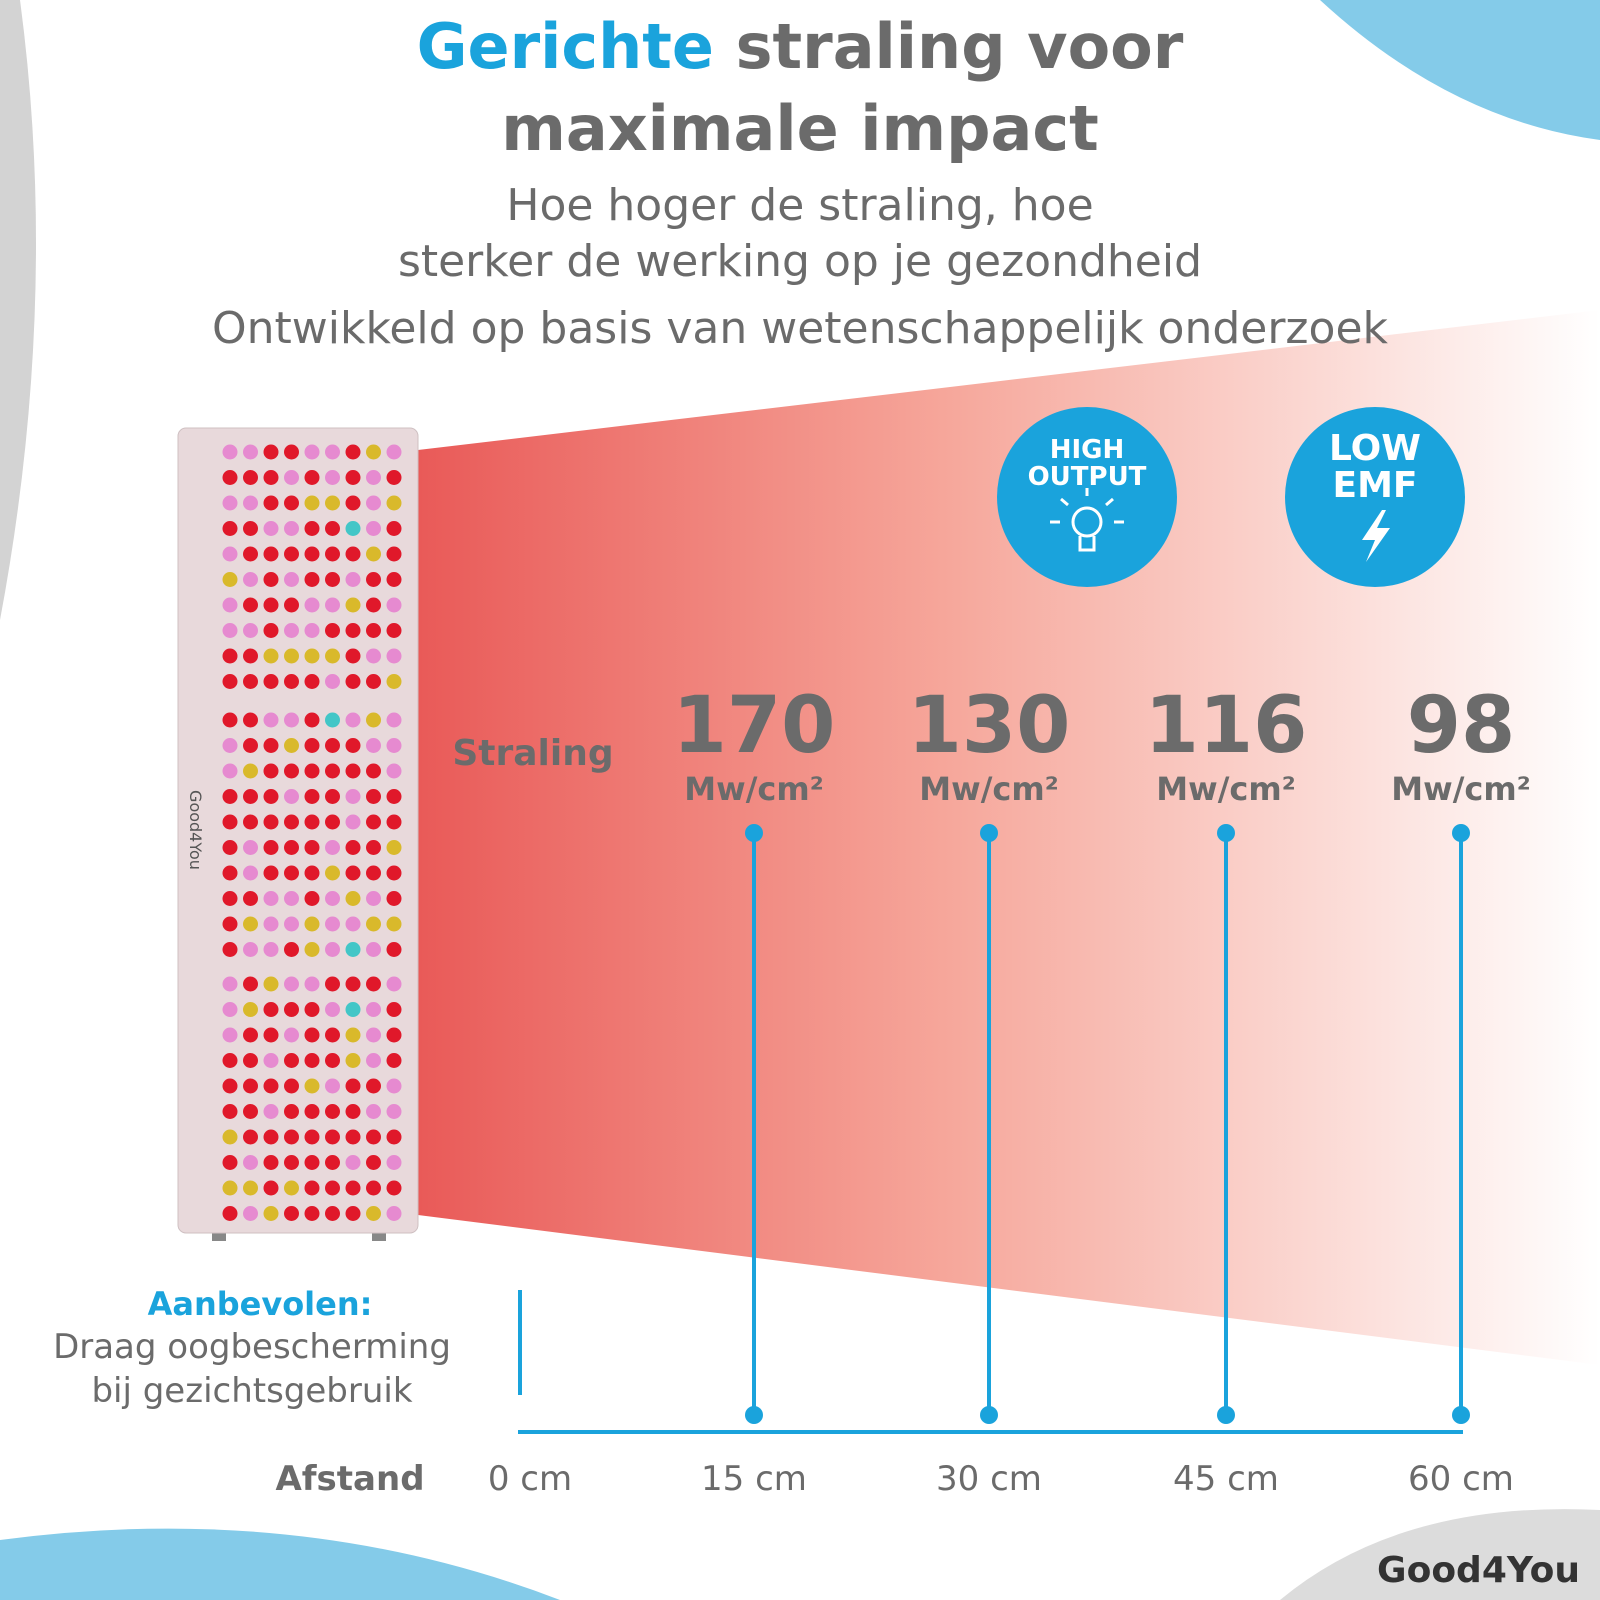  Describe the element at coordinates (195, 830) in the screenshot. I see `panel-brand: Good4You` at that location.